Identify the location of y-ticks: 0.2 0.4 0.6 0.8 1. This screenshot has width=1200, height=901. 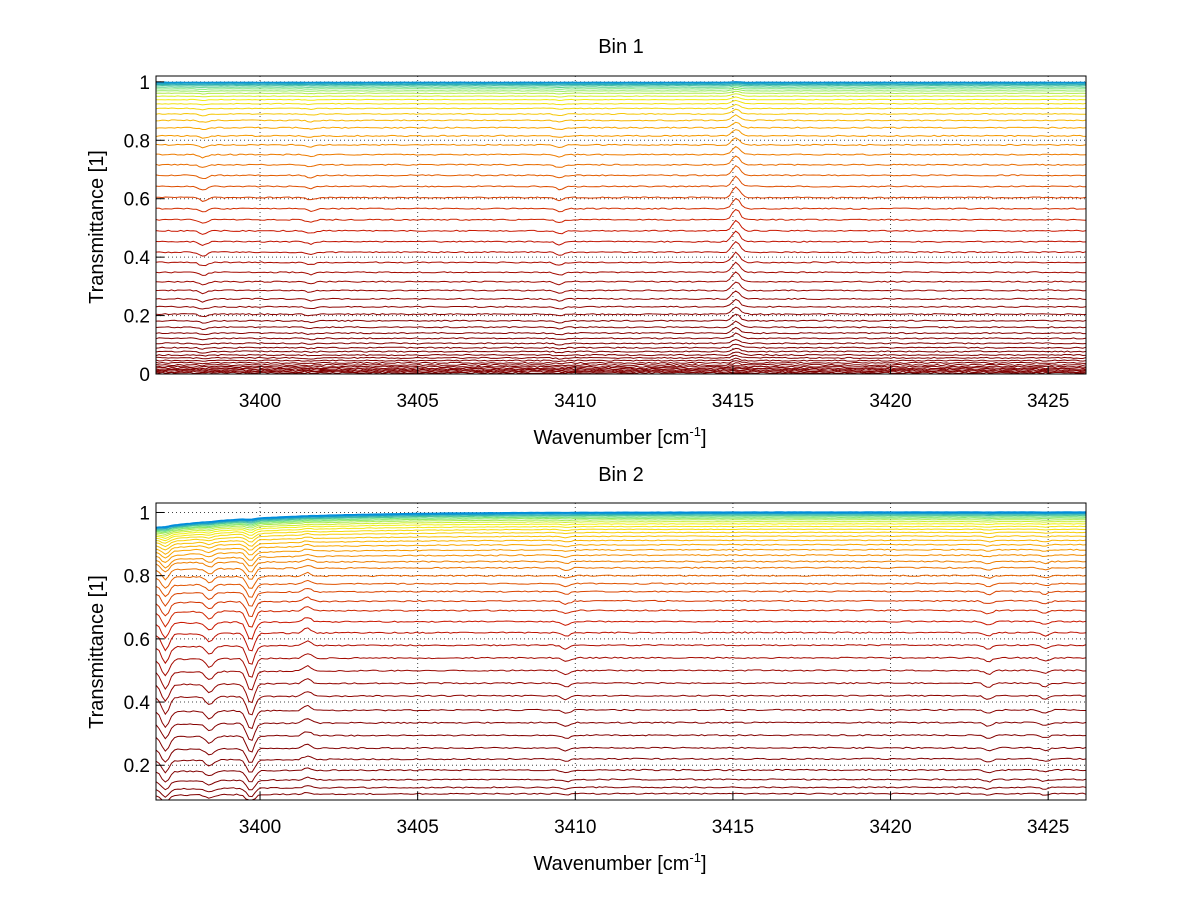
(144, 640).